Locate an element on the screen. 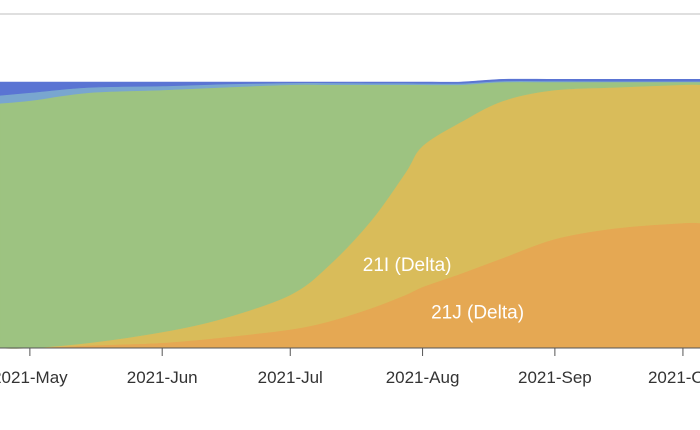 This screenshot has height=430, width=700. x-tick-label-1: 2021-Jun is located at coordinates (162, 377).